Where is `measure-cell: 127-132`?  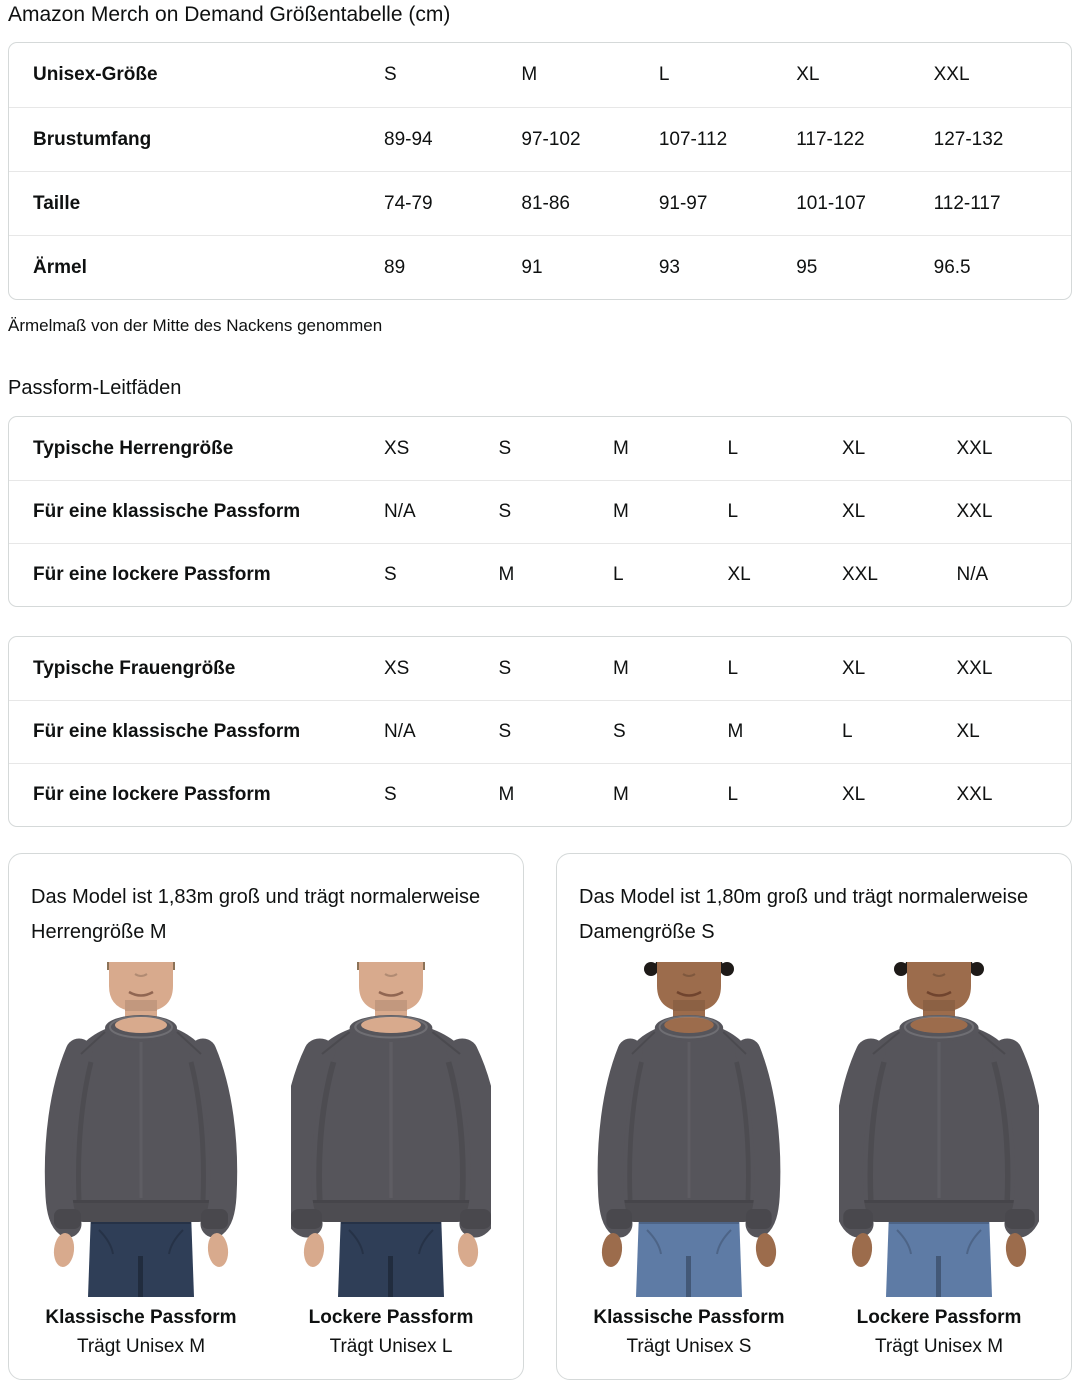
measure-cell: 127-132 is located at coordinates (968, 139).